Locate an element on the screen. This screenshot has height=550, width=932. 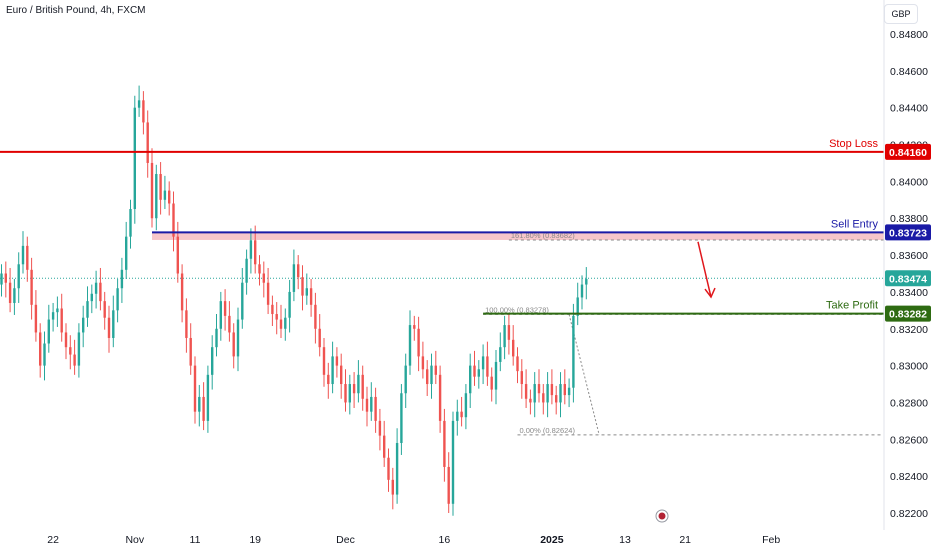
price-tag-text: 0.83723 is located at coordinates (908, 233).